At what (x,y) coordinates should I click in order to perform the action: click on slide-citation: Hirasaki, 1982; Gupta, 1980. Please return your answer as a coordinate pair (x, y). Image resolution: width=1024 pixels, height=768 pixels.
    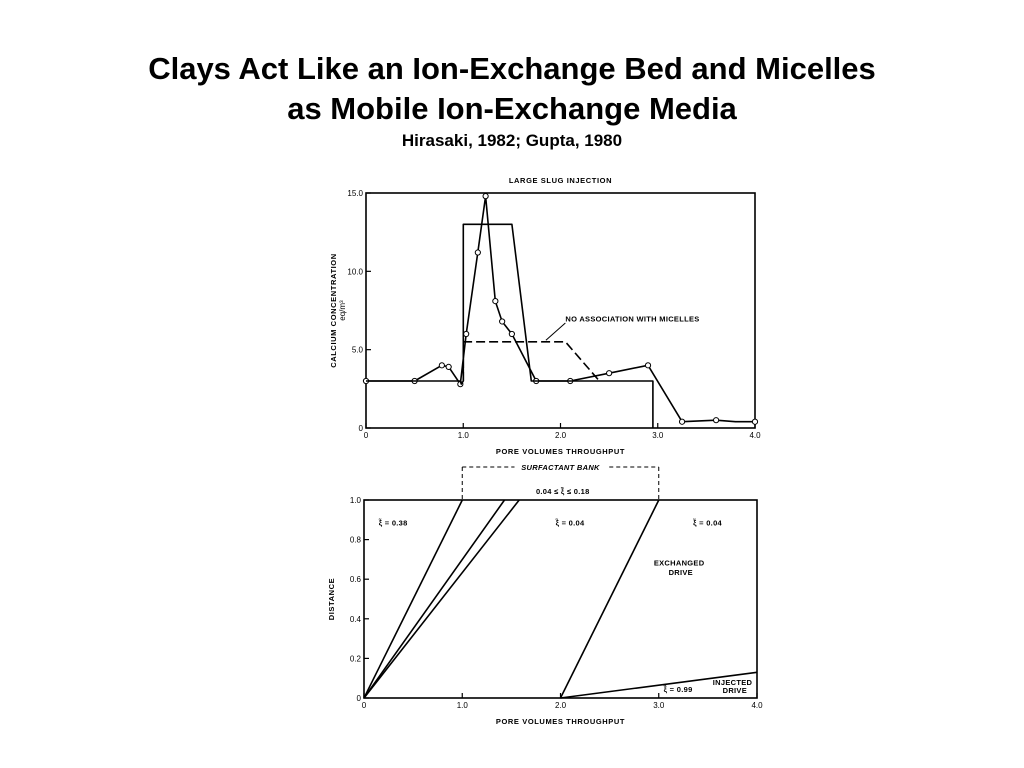
    Looking at the image, I should click on (512, 140).